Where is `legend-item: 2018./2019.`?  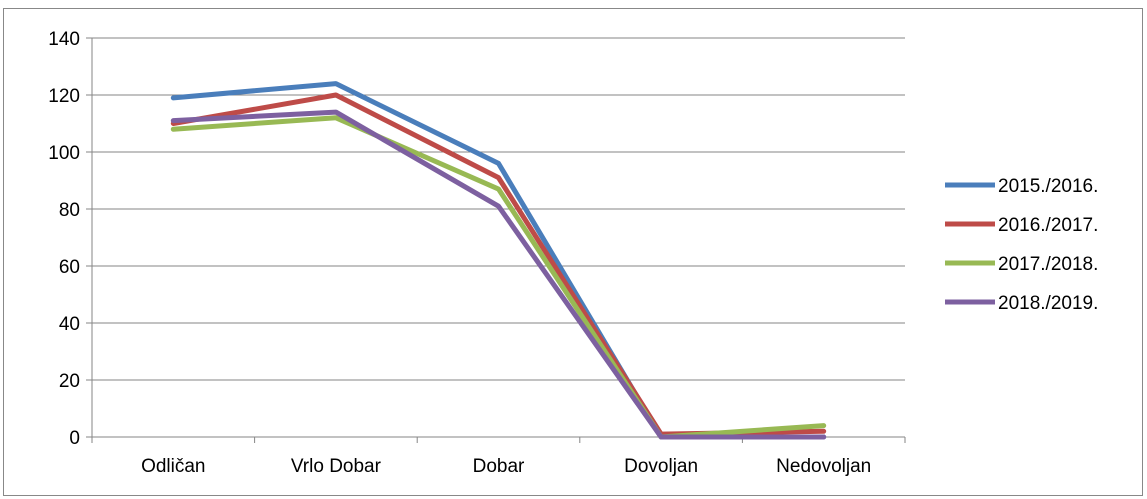 legend-item: 2018./2019. is located at coordinates (1021, 303).